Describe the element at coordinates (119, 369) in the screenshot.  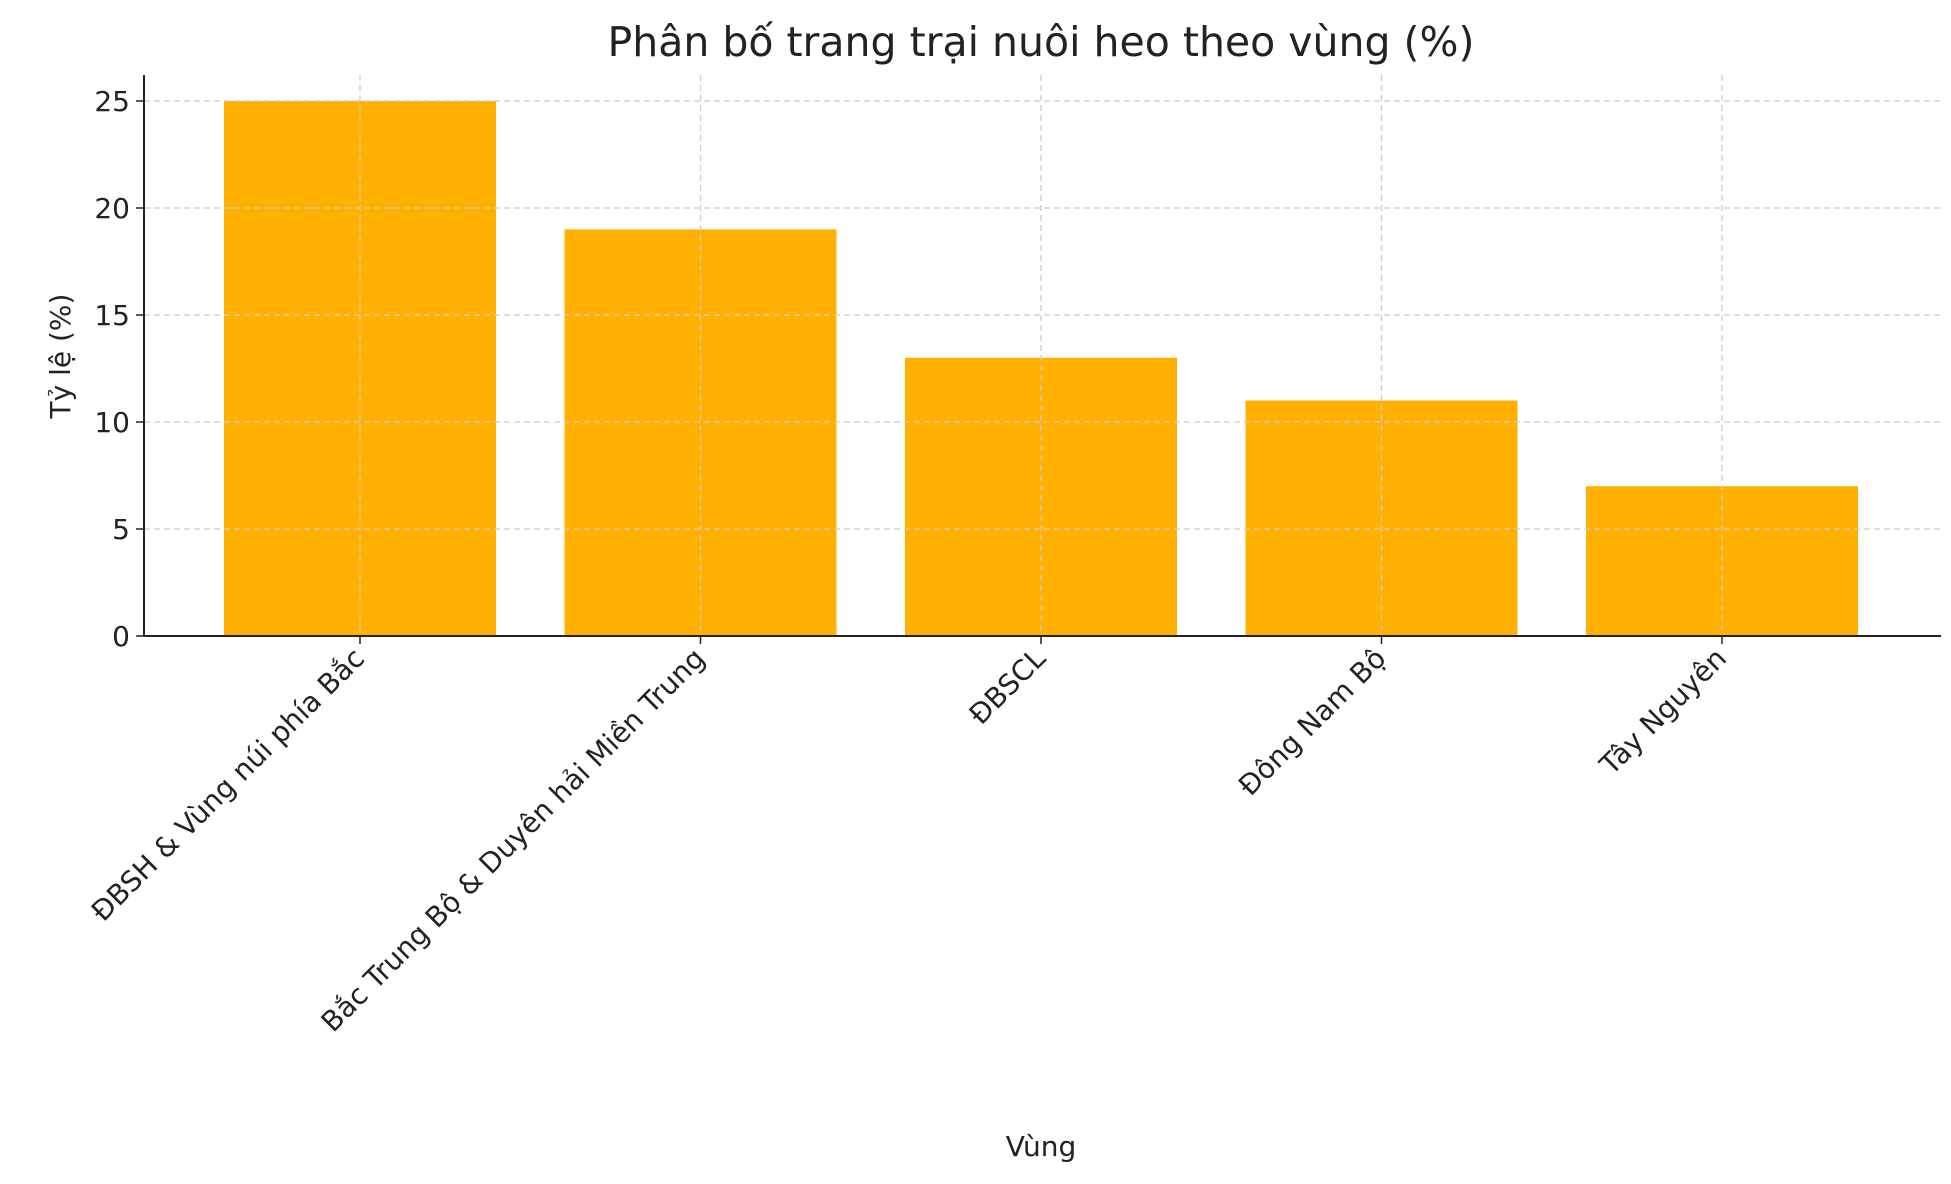
I see `y-ticks: 0 5 10 15 20 25` at that location.